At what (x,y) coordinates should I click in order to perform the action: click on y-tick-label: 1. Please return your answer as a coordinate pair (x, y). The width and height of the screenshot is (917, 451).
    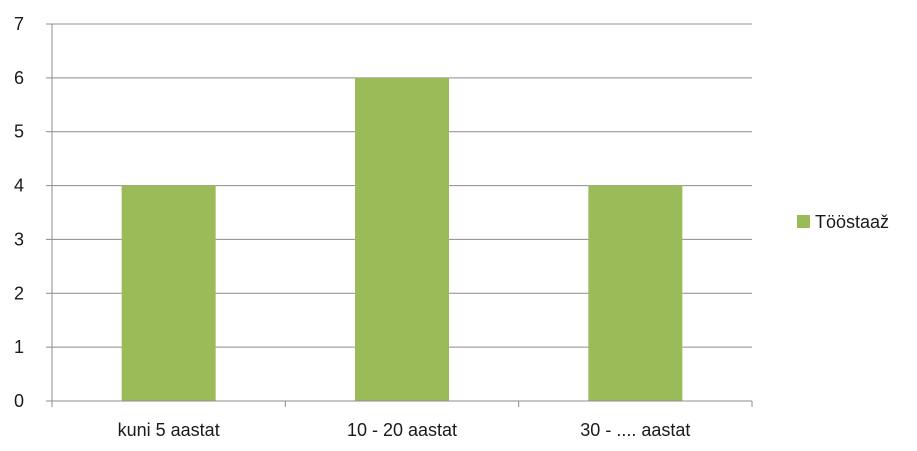
    Looking at the image, I should click on (19, 347).